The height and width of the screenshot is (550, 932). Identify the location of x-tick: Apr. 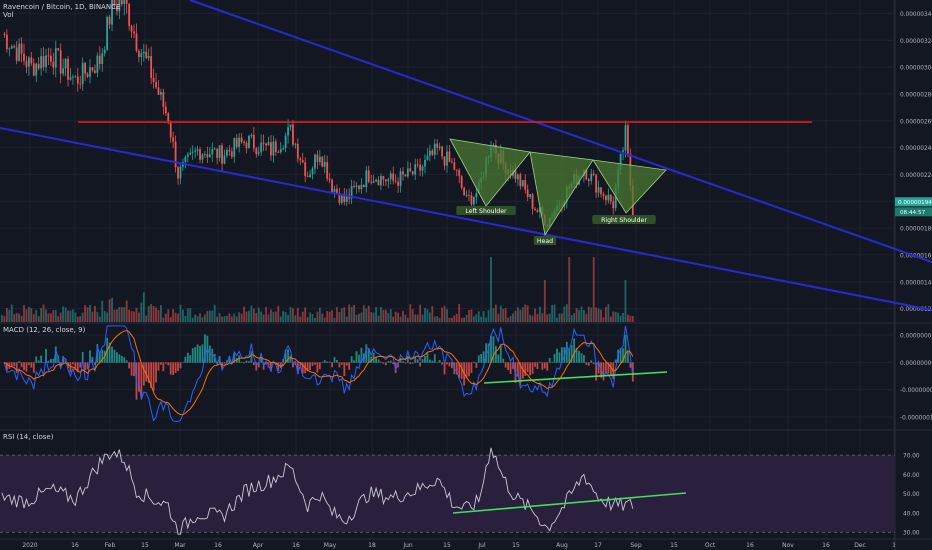
(258, 545).